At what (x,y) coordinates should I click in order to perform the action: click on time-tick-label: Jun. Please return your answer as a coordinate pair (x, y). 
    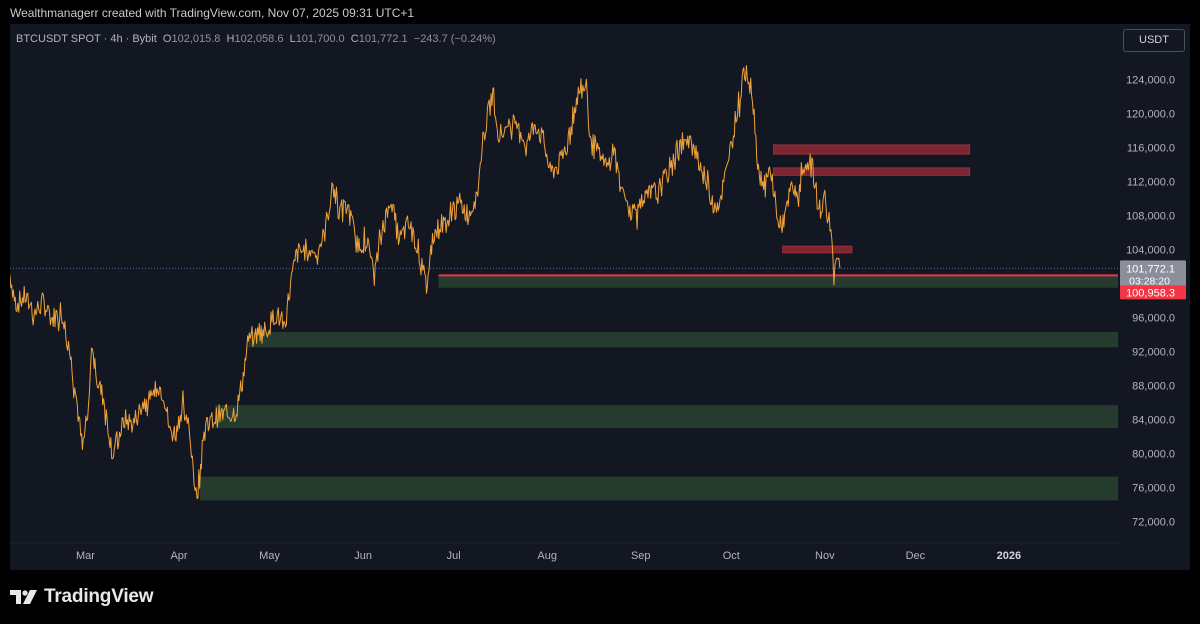
    Looking at the image, I should click on (363, 556).